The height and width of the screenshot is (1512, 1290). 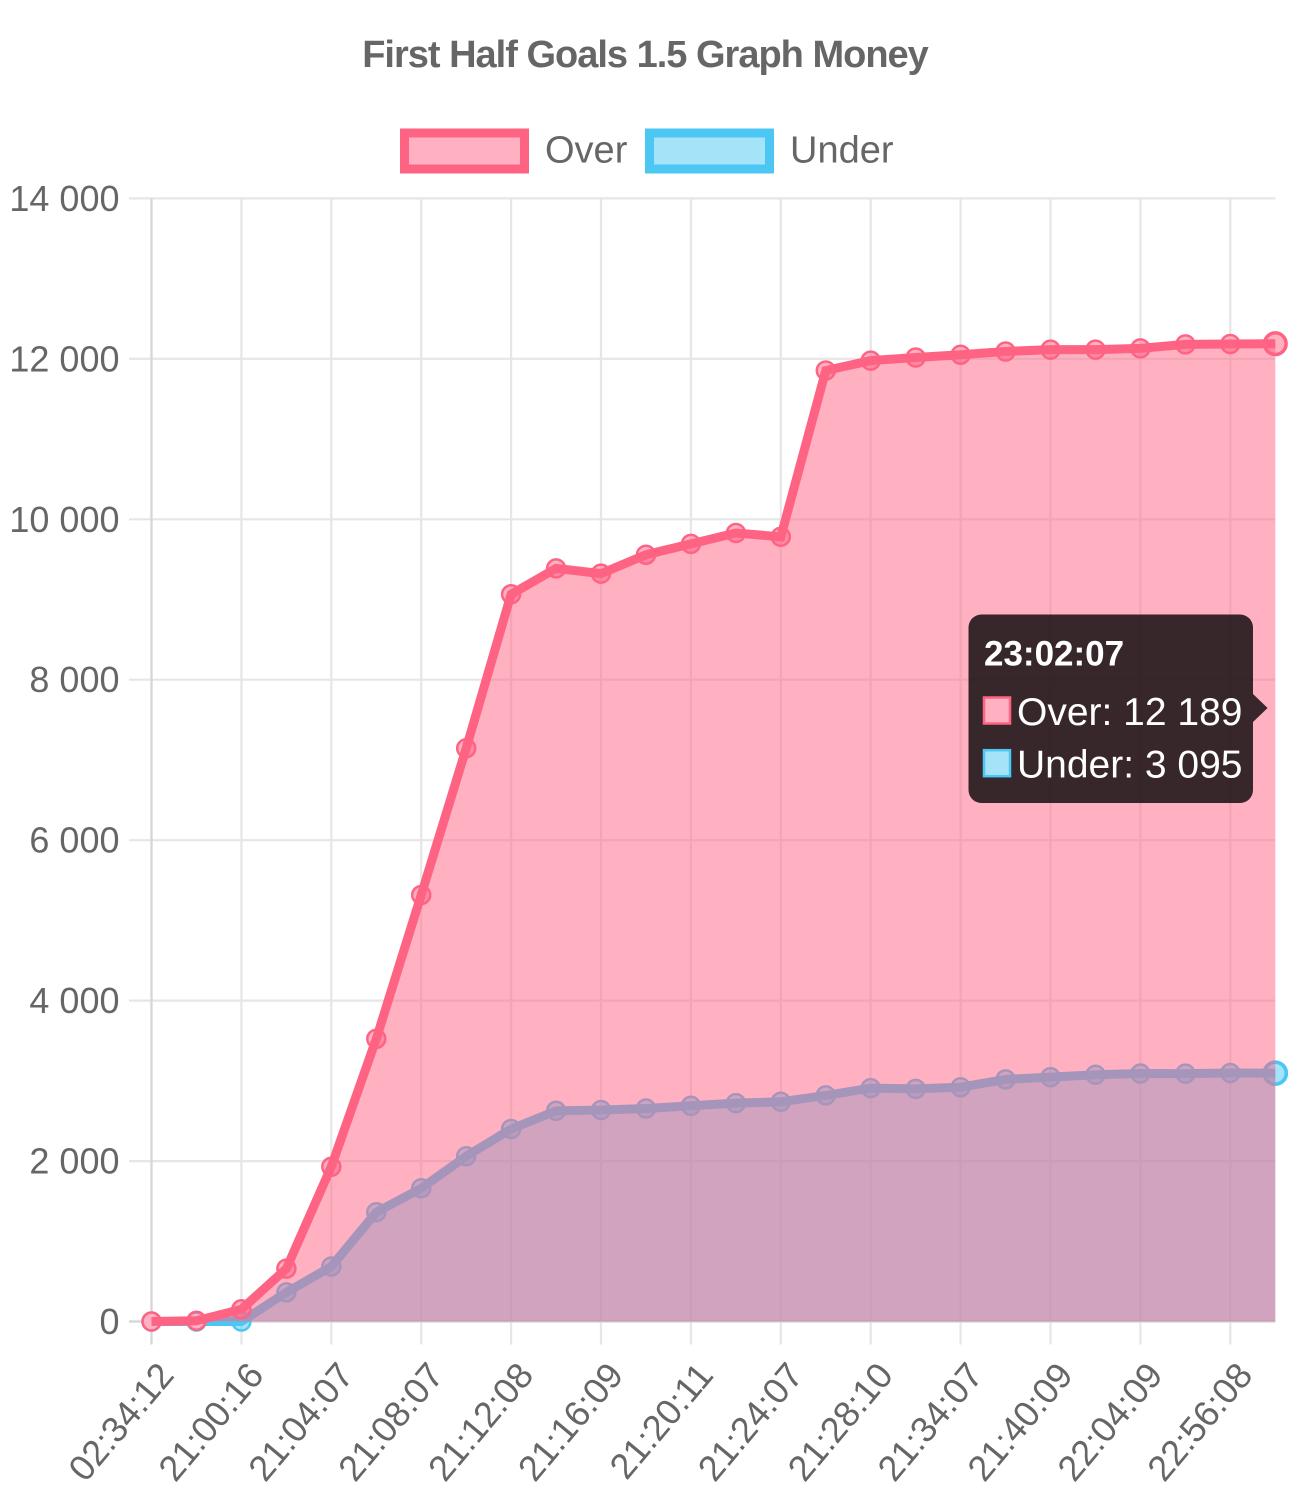 I want to click on svg-text: 10 000, so click(x=64, y=519).